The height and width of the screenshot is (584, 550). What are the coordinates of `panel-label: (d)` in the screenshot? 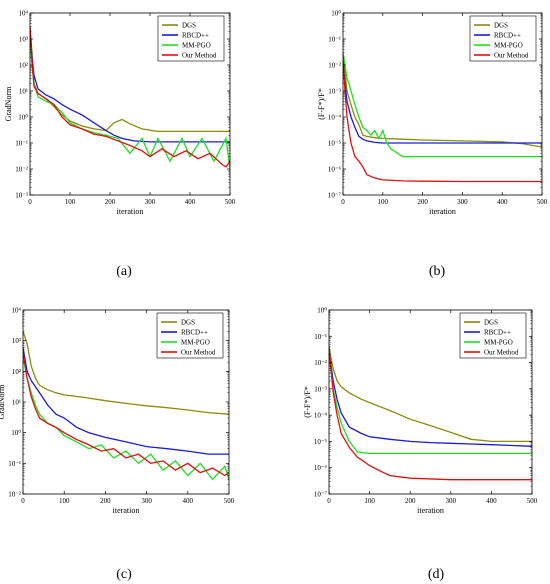 It's located at (436, 574).